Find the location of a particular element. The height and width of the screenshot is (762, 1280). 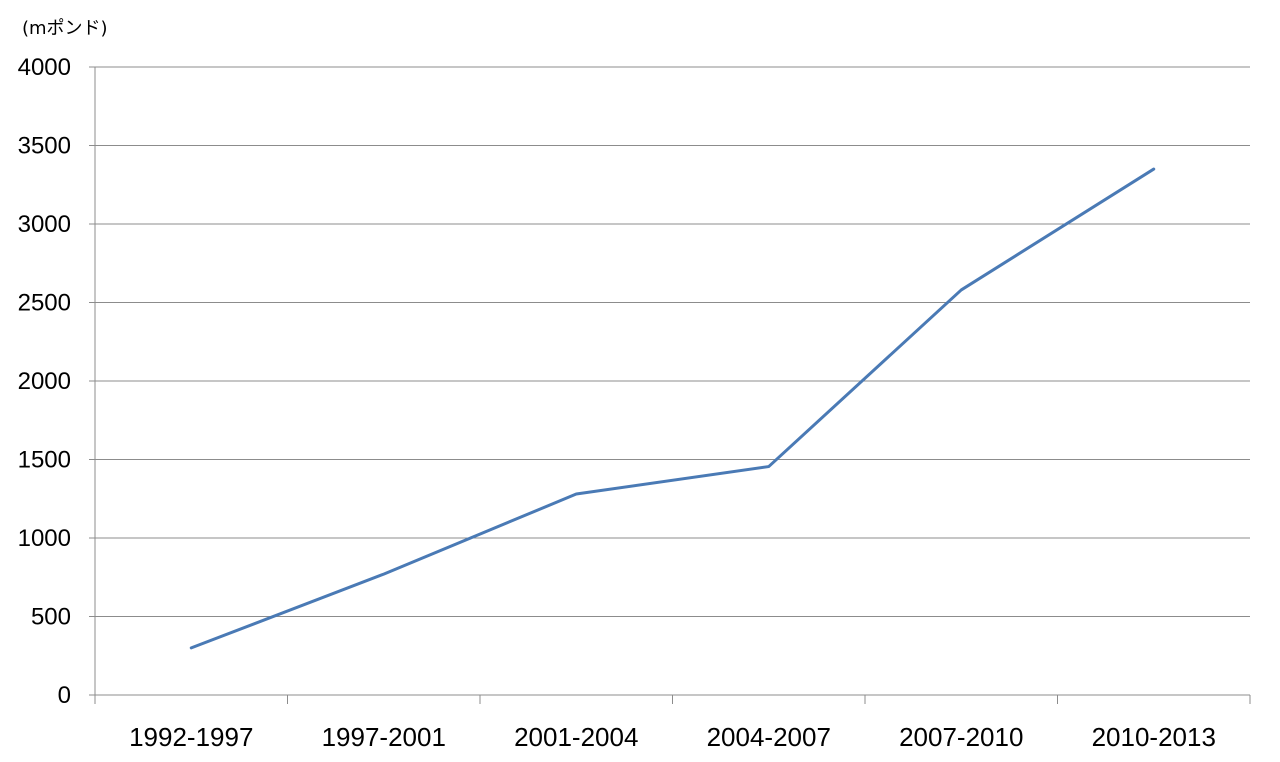

x-tick-label: 1997-2001 is located at coordinates (384, 737).